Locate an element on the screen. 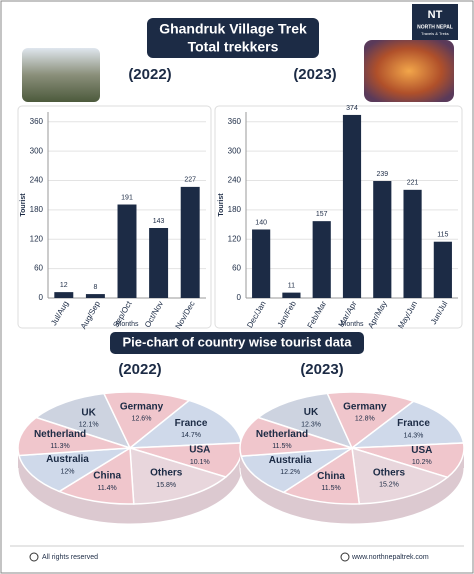 The height and width of the screenshot is (574, 474). slice-value: 11.3% is located at coordinates (59, 446).